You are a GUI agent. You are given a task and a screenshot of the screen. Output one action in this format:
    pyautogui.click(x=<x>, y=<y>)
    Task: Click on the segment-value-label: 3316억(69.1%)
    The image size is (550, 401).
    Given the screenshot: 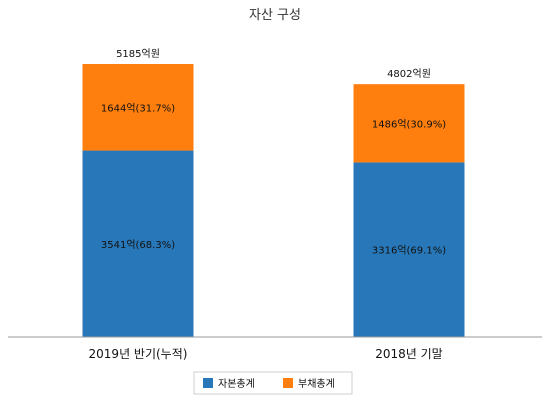 What is the action you would take?
    pyautogui.click(x=409, y=251)
    